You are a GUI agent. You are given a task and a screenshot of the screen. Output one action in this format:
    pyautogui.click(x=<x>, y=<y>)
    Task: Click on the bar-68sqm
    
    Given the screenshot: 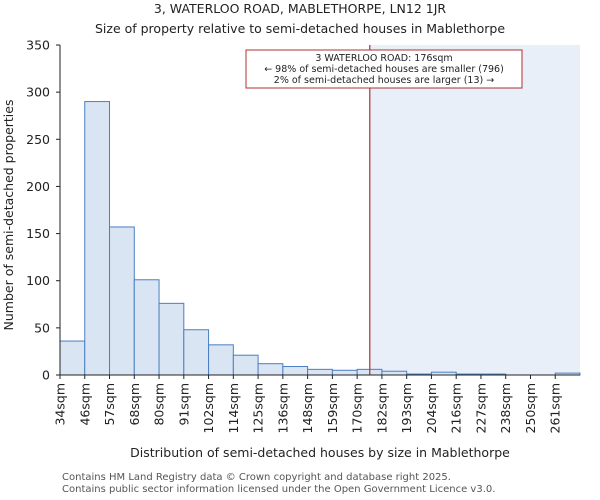 What is the action you would take?
    pyautogui.click(x=146, y=327)
    